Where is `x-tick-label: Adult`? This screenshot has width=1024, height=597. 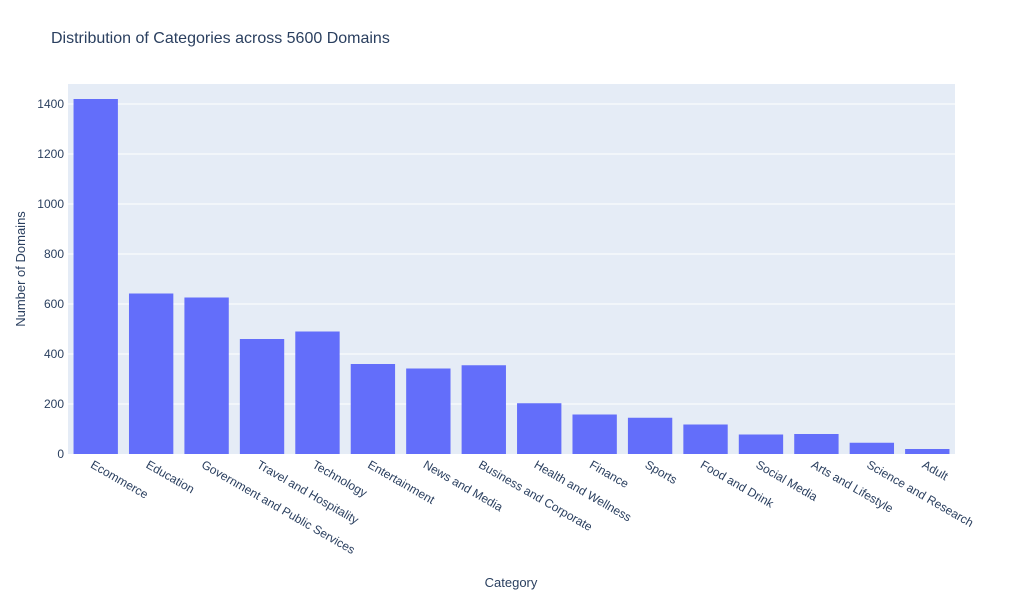
x-tick-label: Adult is located at coordinates (935, 470).